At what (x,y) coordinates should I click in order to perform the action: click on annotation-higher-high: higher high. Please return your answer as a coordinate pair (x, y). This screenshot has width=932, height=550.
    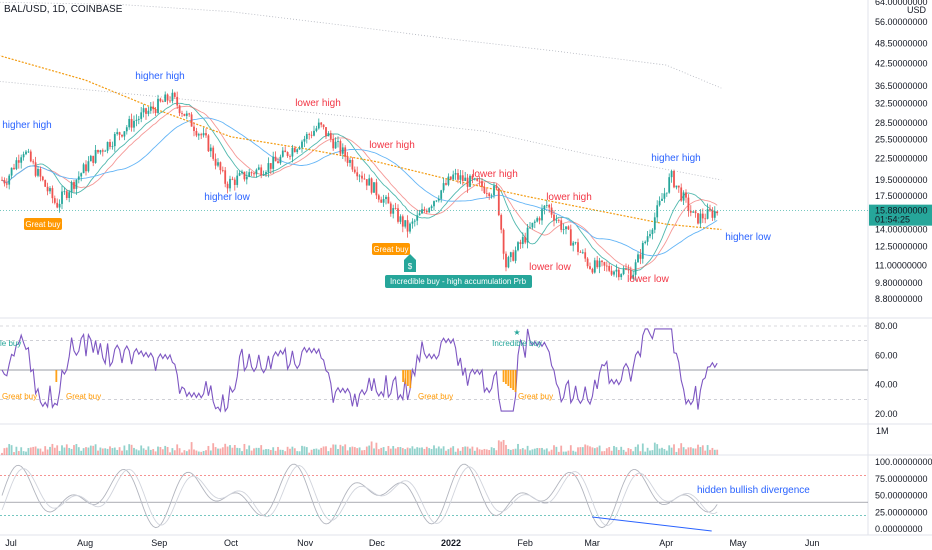
    Looking at the image, I should click on (26, 125).